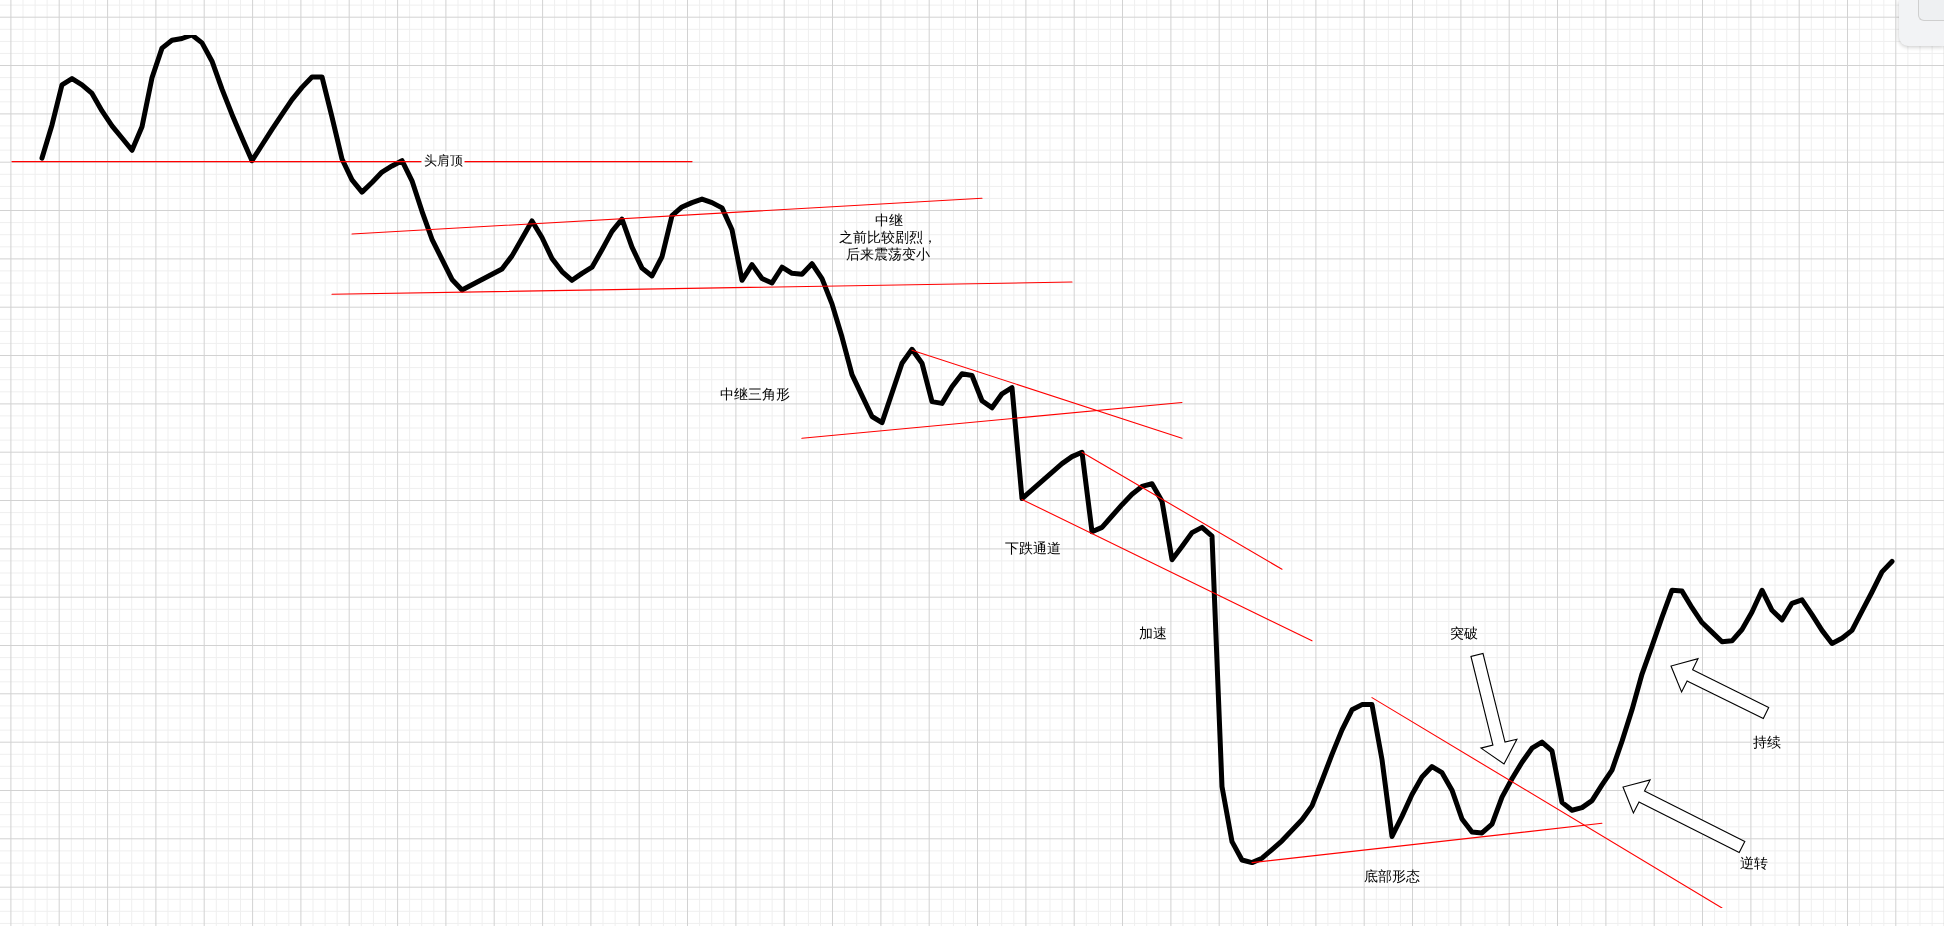 The width and height of the screenshot is (1944, 926). I want to click on annotation: 加速, so click(1153, 633).